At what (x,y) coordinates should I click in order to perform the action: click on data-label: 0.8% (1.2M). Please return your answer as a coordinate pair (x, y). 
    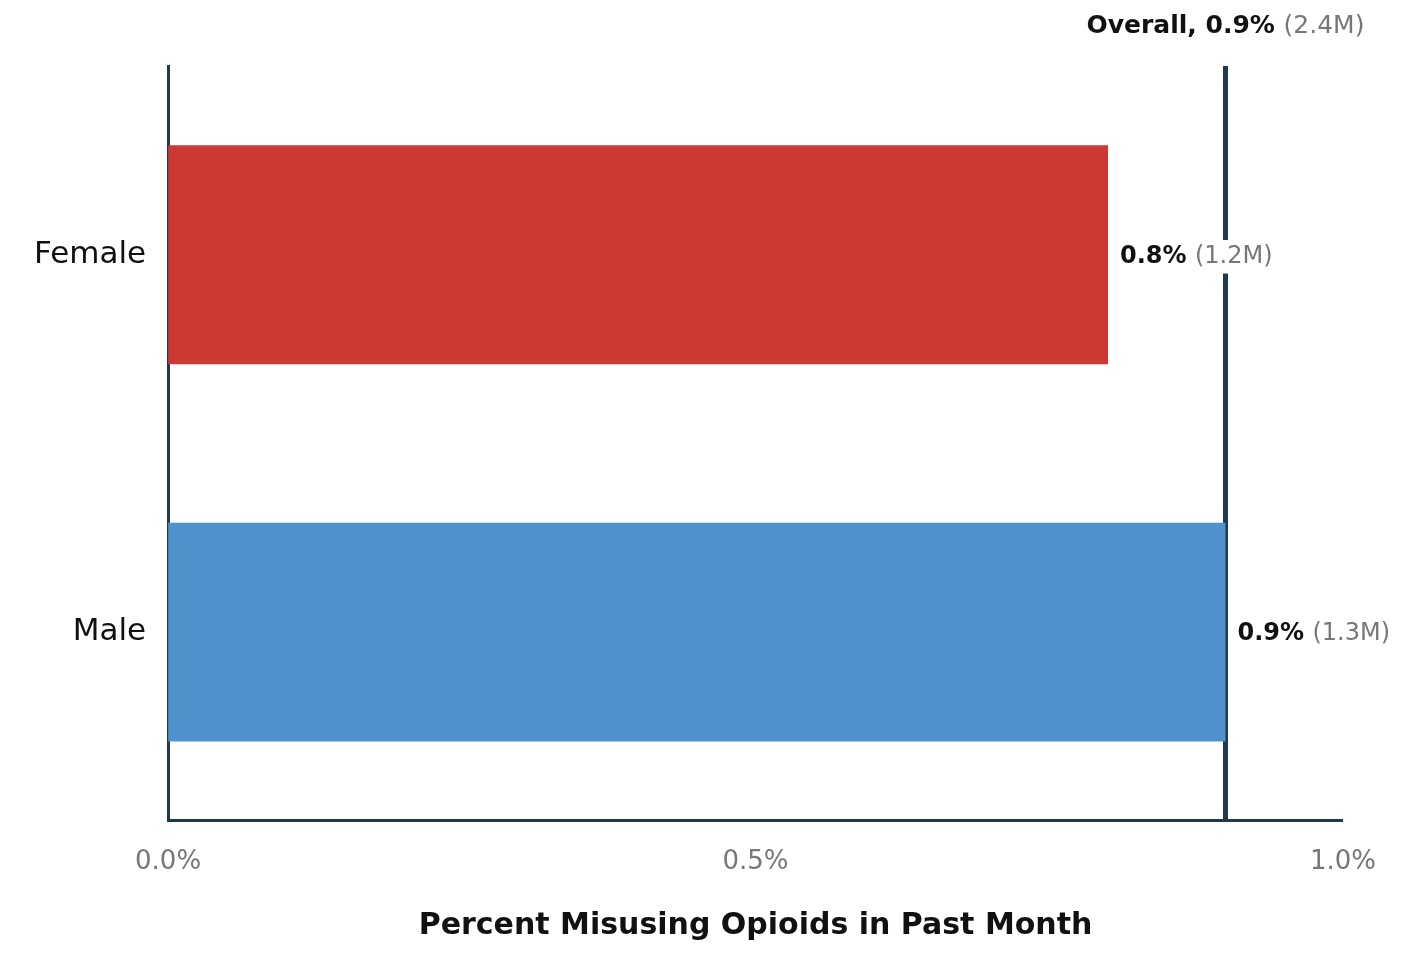
    Looking at the image, I should click on (1196, 254).